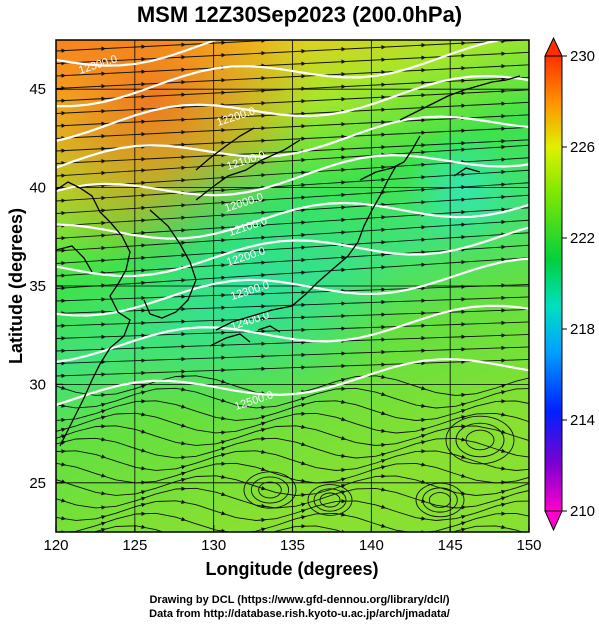 The width and height of the screenshot is (599, 625). I want to click on colorbar-tick-label: 218, so click(582, 329).